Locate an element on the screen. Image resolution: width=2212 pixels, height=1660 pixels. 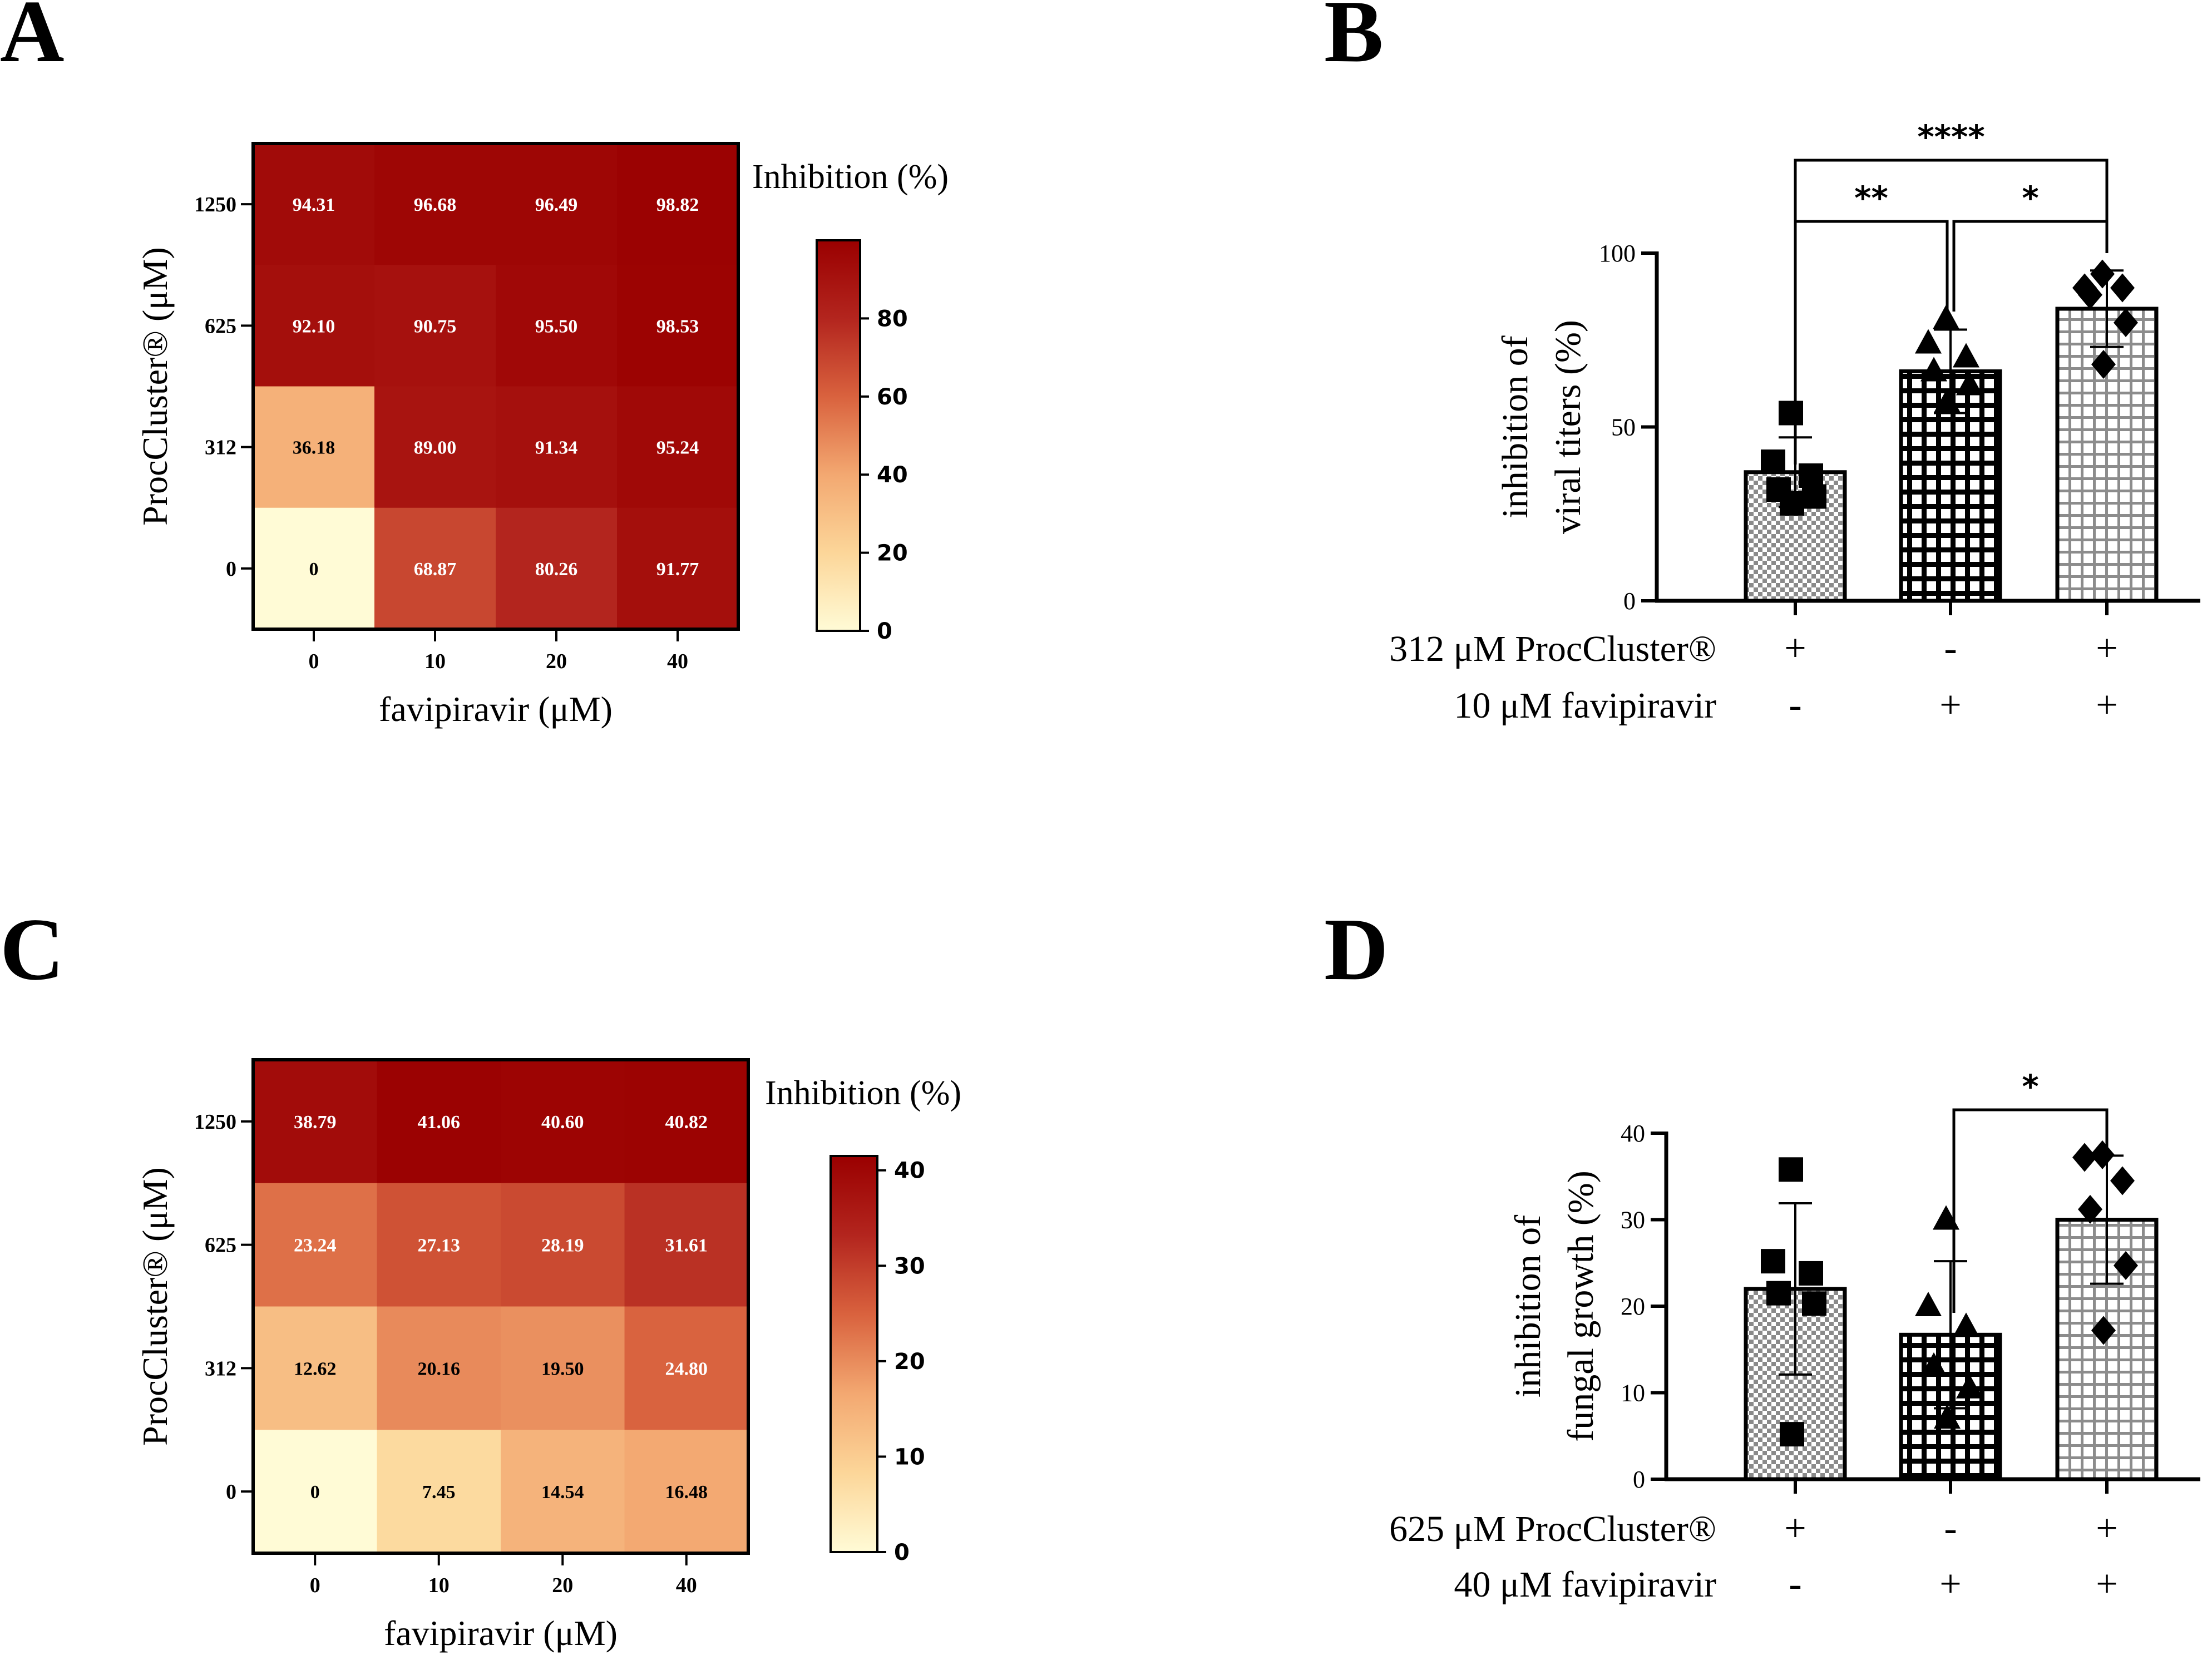
cell-value-label: 0 is located at coordinates (314, 570).